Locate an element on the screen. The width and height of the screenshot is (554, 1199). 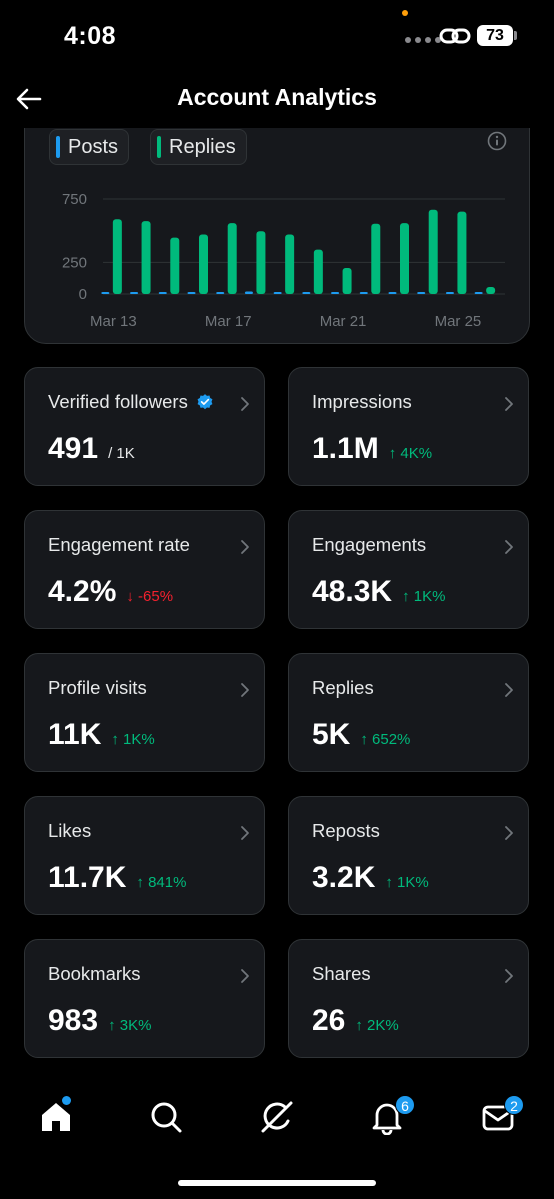
metric-label: Replies is located at coordinates (343, 687).